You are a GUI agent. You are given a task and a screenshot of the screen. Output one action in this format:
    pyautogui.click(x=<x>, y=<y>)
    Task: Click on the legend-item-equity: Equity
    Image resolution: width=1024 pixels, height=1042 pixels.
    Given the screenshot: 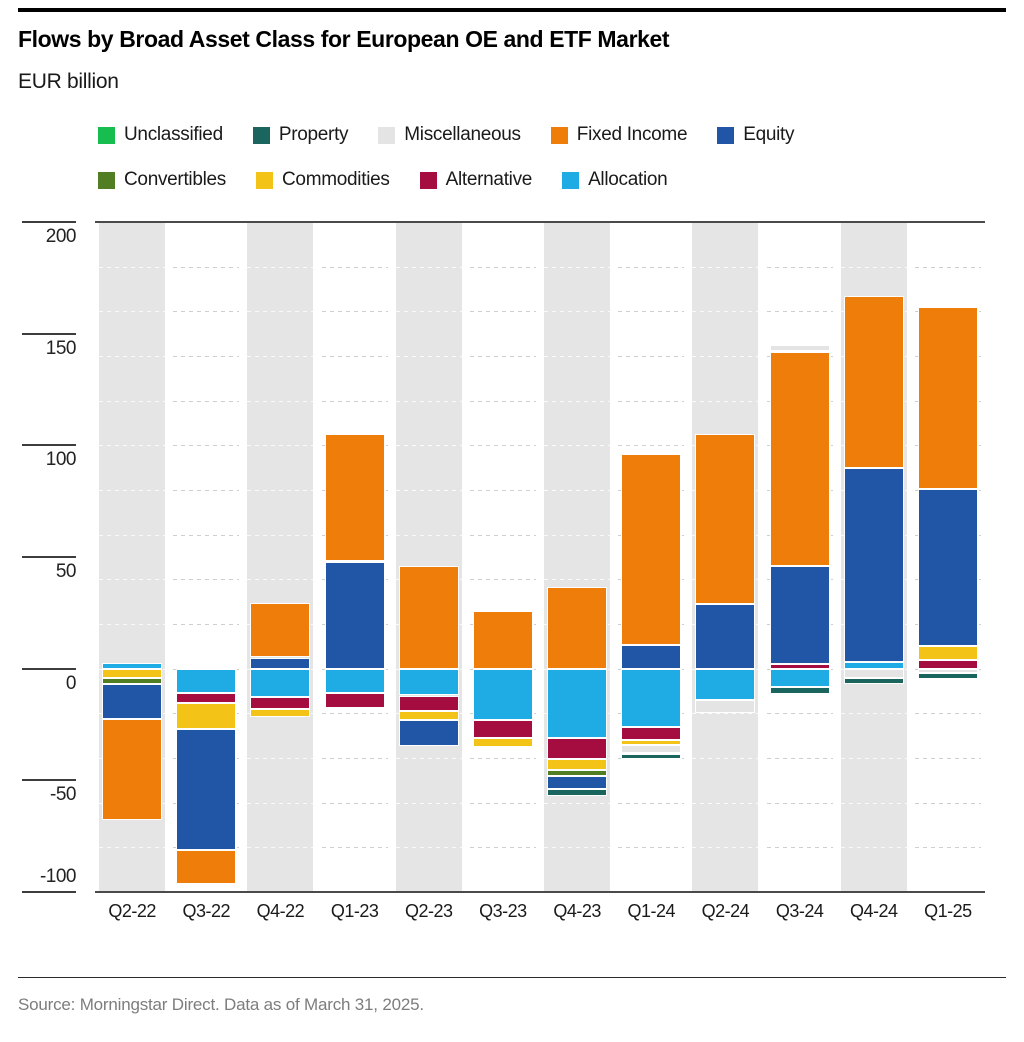 What is the action you would take?
    pyautogui.click(x=756, y=135)
    